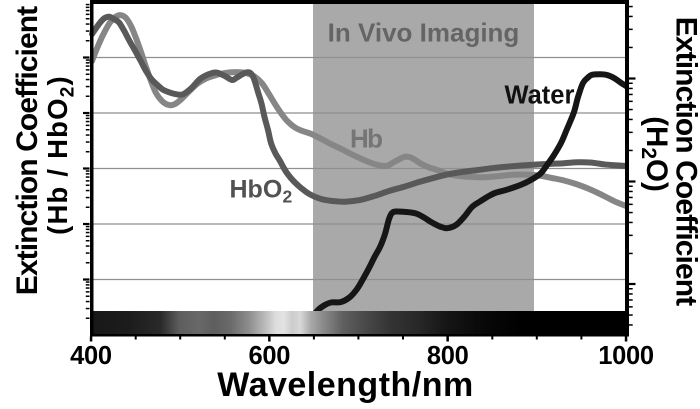 Image resolution: width=700 pixels, height=409 pixels. What do you see at coordinates (424, 33) in the screenshot?
I see `svg-text: In Vivo Imaging` at bounding box center [424, 33].